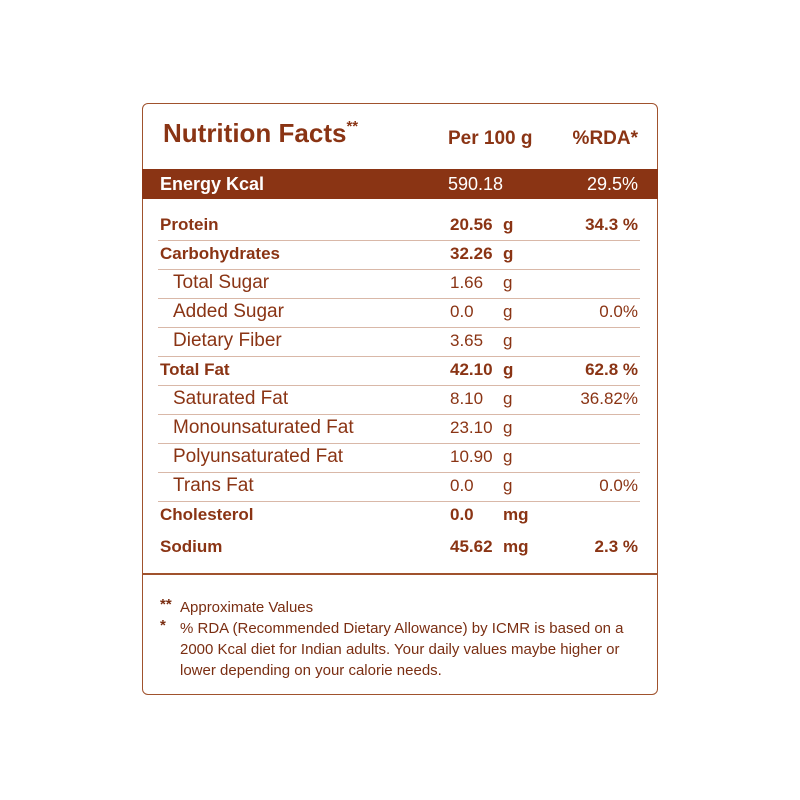  Describe the element at coordinates (227, 340) in the screenshot. I see `sub-nutrient-name: Dietary Fiber` at that location.